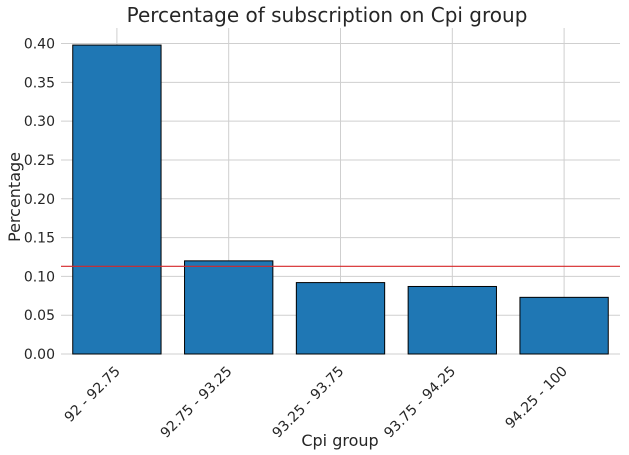 The image size is (629, 455). I want to click on x-tick-label: 92 - 92.75, so click(93, 395).